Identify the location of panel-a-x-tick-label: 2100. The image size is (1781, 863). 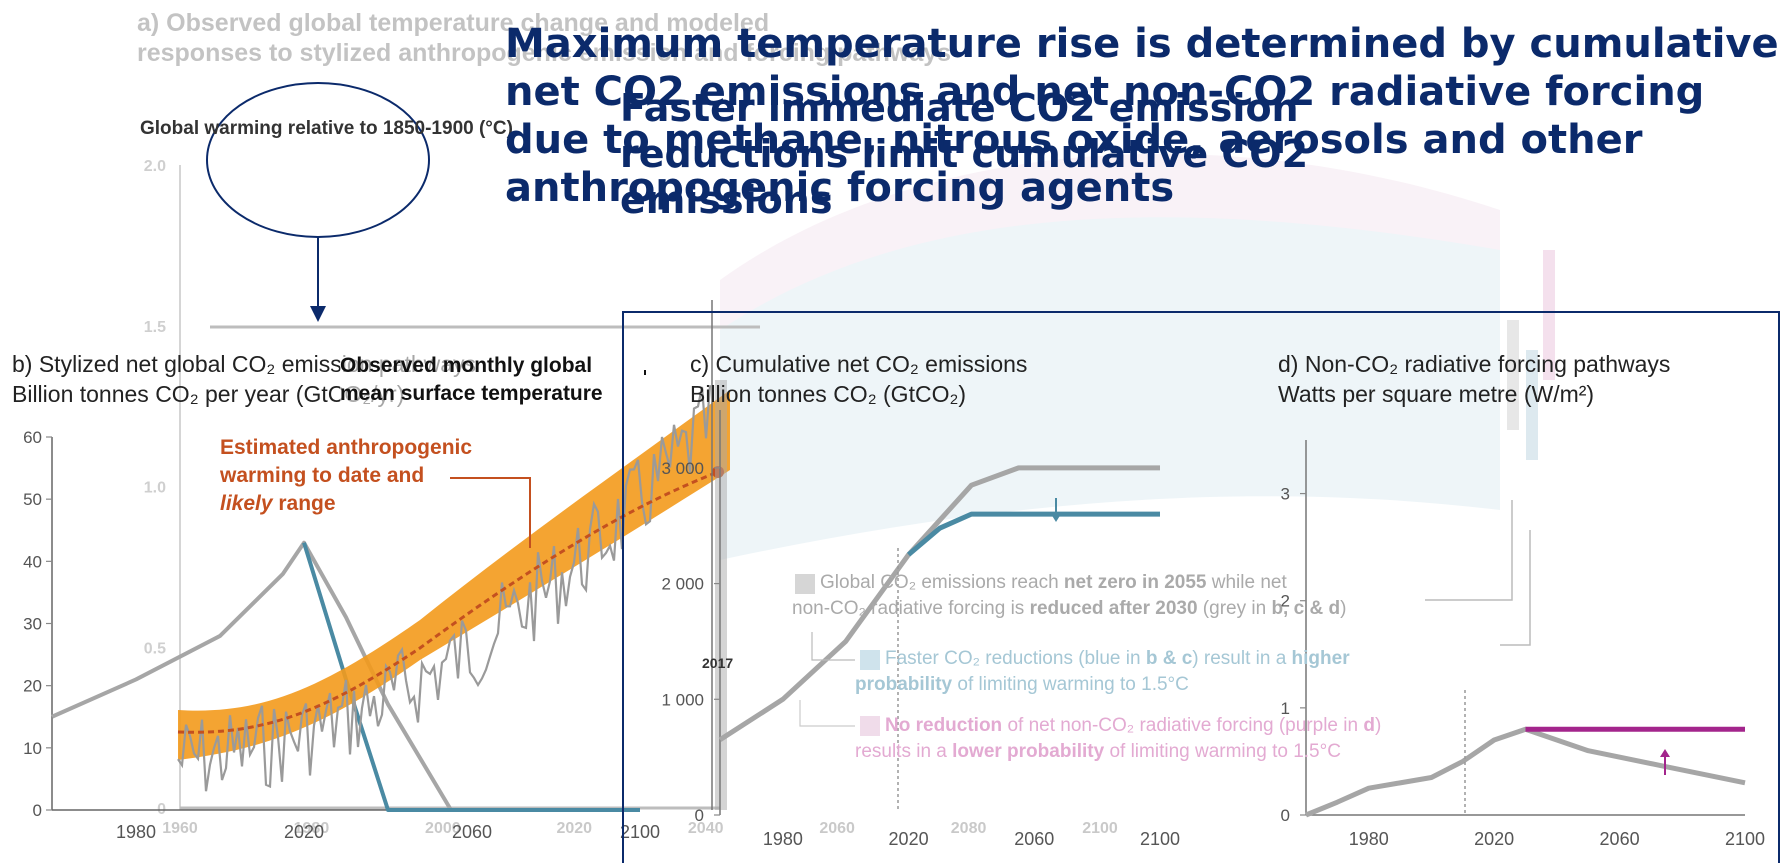
(1100, 828).